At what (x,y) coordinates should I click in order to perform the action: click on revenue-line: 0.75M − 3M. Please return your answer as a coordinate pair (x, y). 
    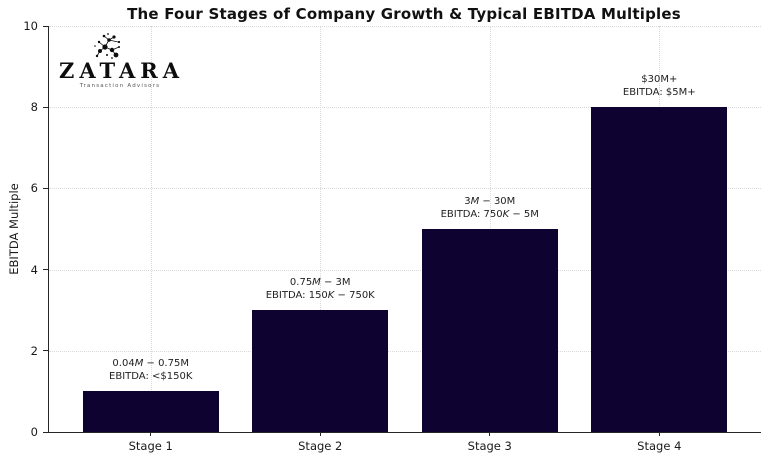
    Looking at the image, I should click on (320, 283).